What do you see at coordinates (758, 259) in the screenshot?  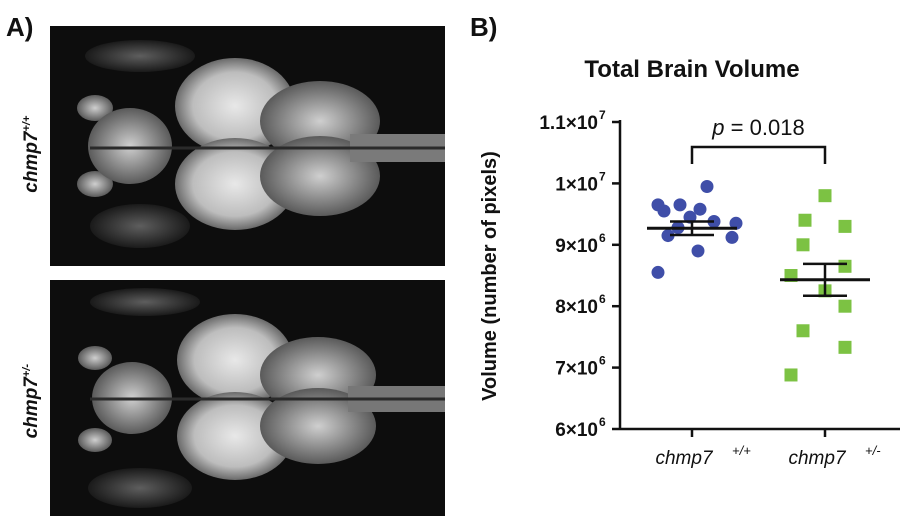 I see `mean-sem-bars` at bounding box center [758, 259].